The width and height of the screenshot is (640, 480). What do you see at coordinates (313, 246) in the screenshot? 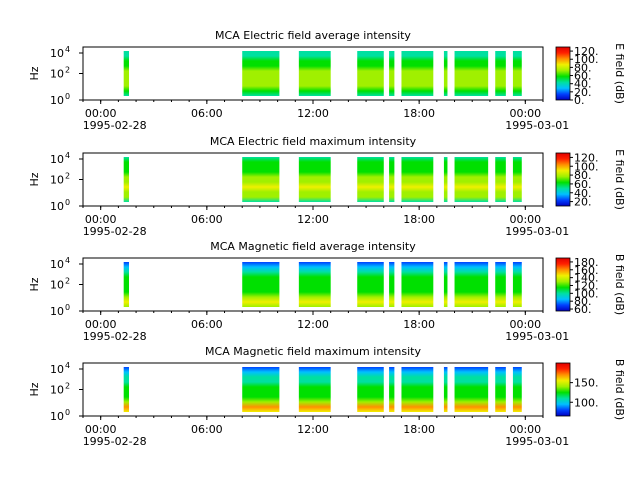
I see `panel-title: MCA Magnetic field average intensity` at bounding box center [313, 246].